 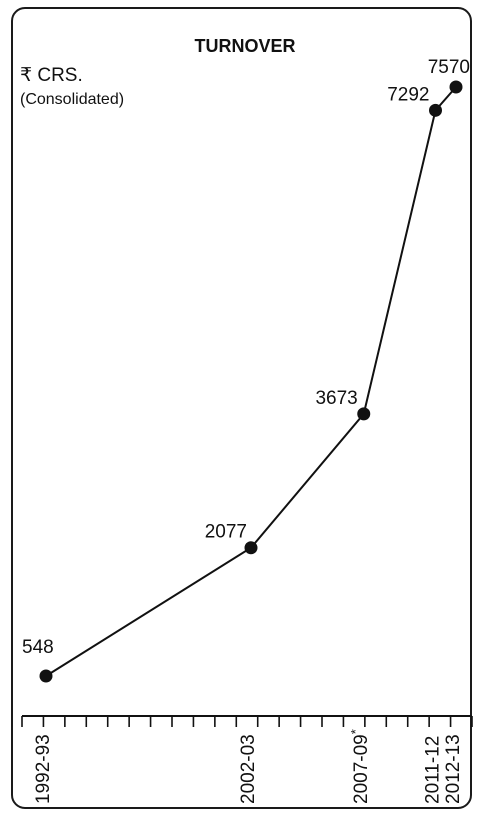 I want to click on data-label: 2077, so click(x=226, y=532).